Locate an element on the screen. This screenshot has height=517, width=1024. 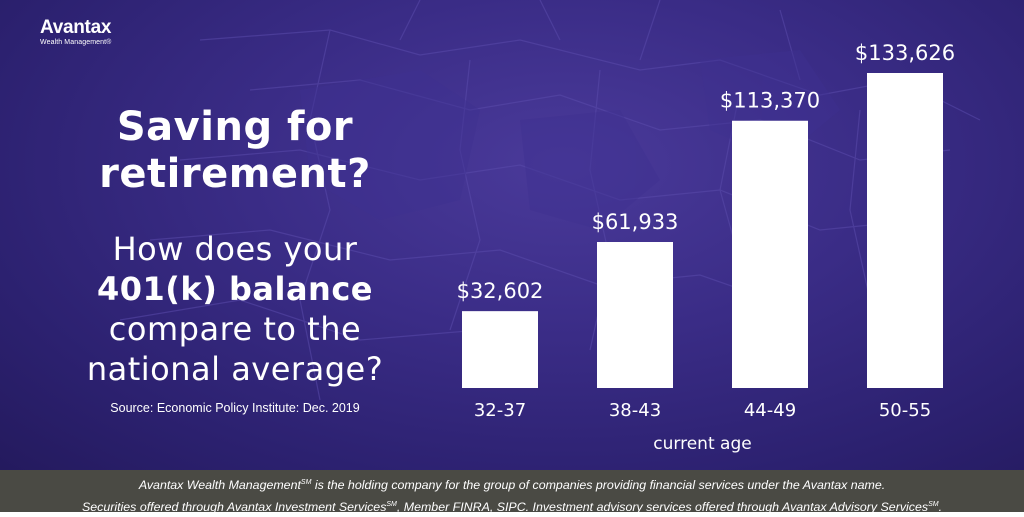
question-line-4: national average? is located at coordinates (235, 369).